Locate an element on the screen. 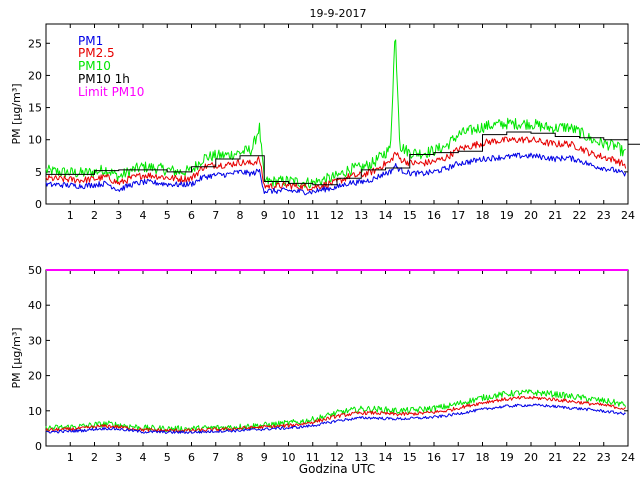 The width and height of the screenshot is (640, 480). p1-xtick-label-18: 18 is located at coordinates (483, 457).